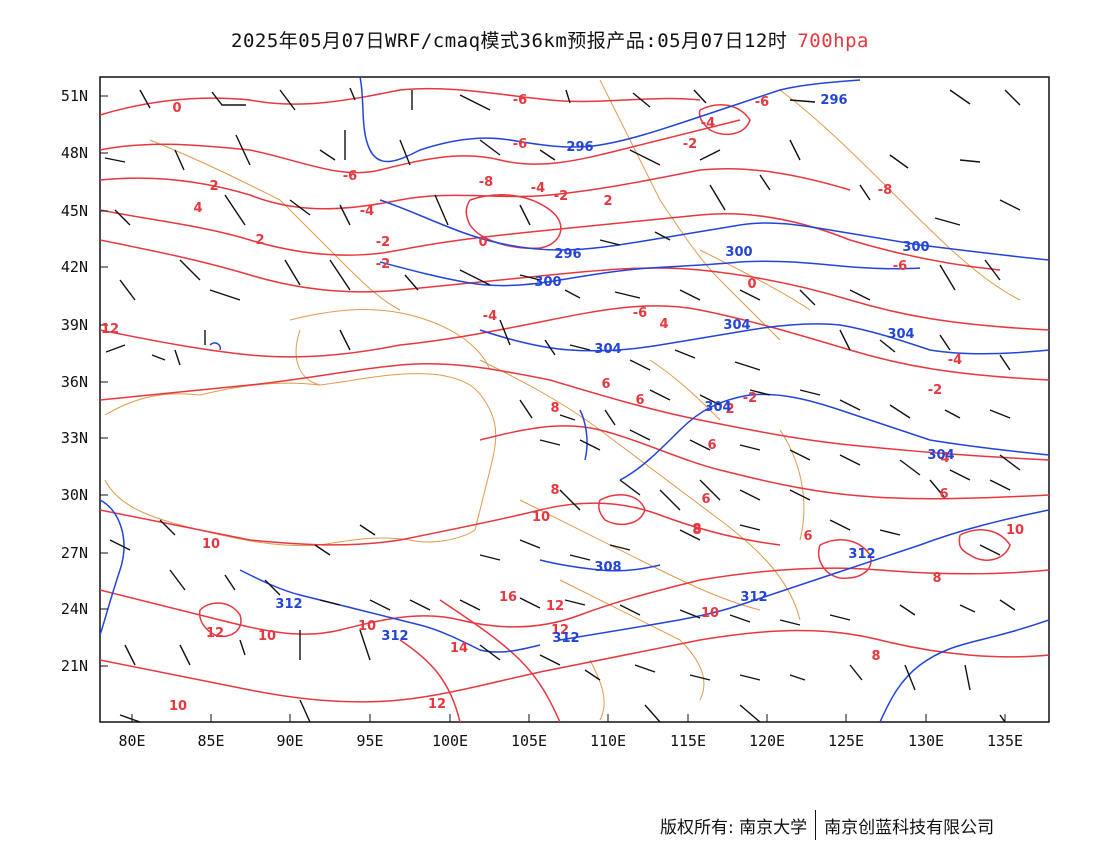 The height and width of the screenshot is (850, 1100). What do you see at coordinates (846, 741) in the screenshot?
I see `lon-label: 125E` at bounding box center [846, 741].